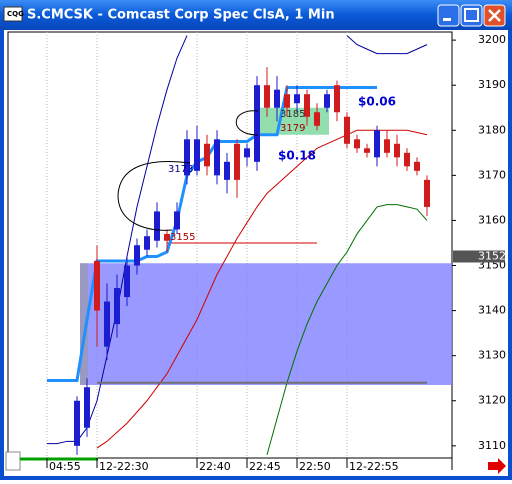 The height and width of the screenshot is (484, 512). Describe the element at coordinates (180, 169) in the screenshot. I see `annotation: 3173` at that location.